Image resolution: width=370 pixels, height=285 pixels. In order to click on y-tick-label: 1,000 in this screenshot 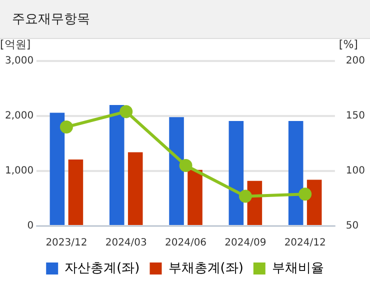, I will do `click(19, 171)`.